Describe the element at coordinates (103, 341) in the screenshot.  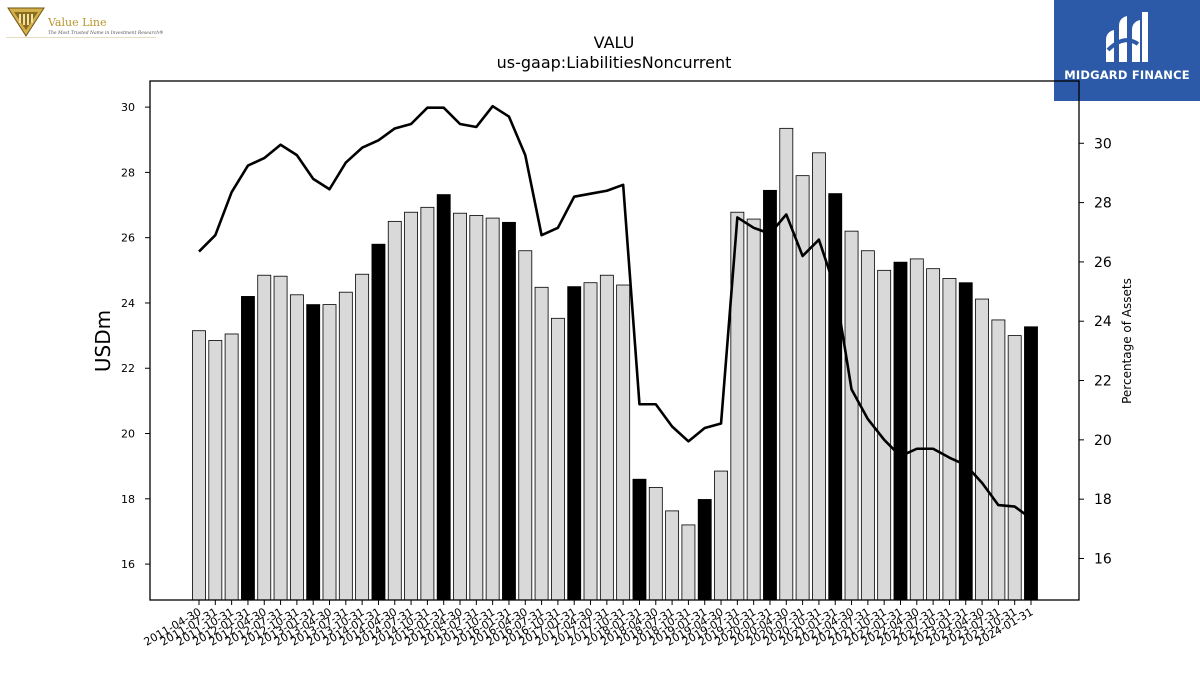
I see `left-axis-label: USDm` at that location.